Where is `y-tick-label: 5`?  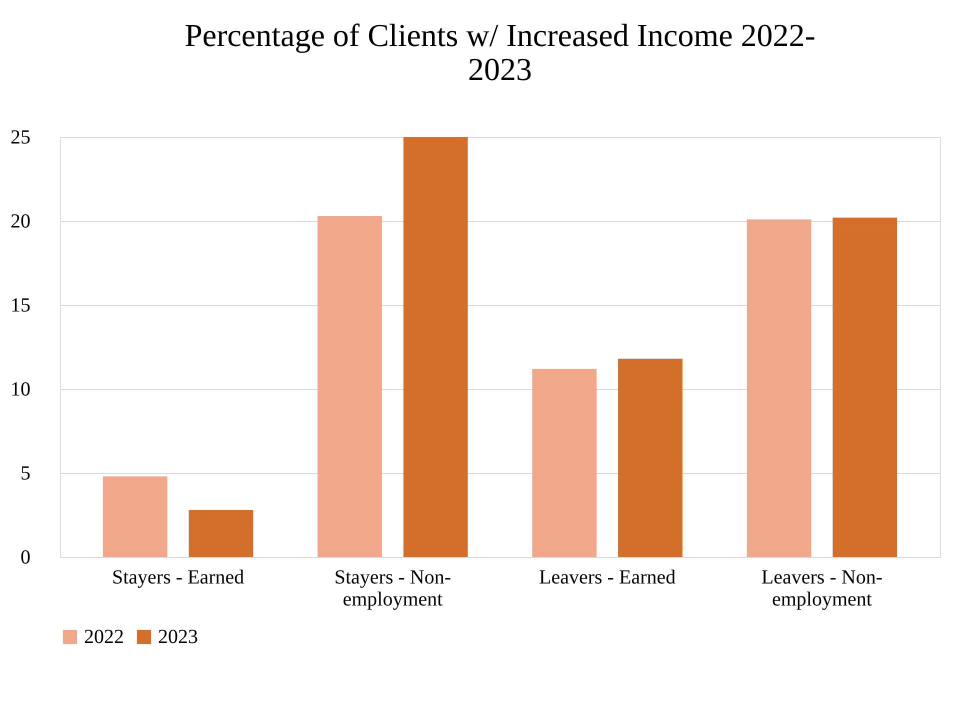 y-tick-label: 5 is located at coordinates (25, 473).